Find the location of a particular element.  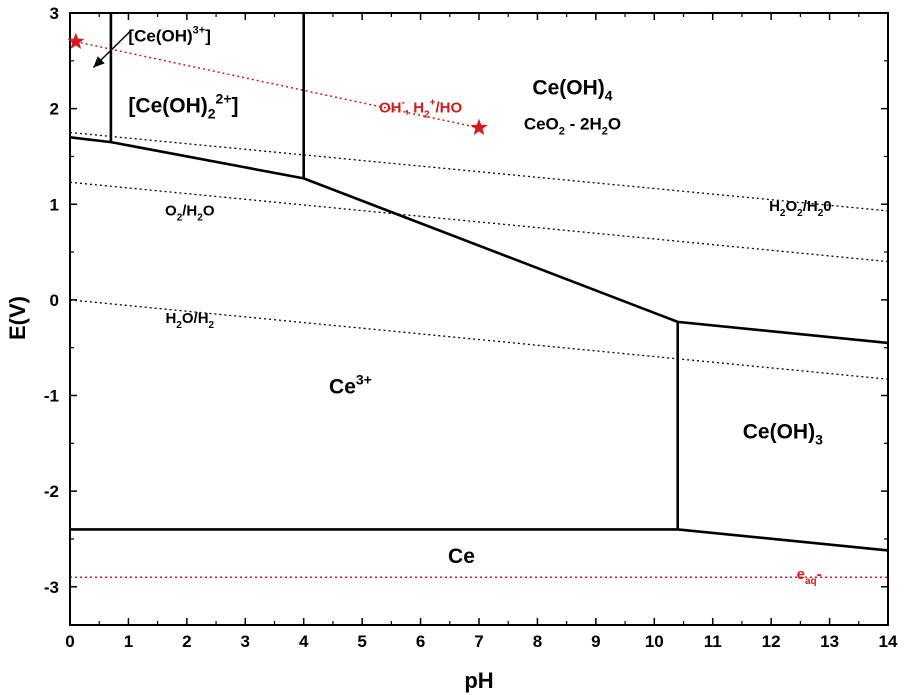

ceoh3-plus-sup: 3+ is located at coordinates (199, 31).